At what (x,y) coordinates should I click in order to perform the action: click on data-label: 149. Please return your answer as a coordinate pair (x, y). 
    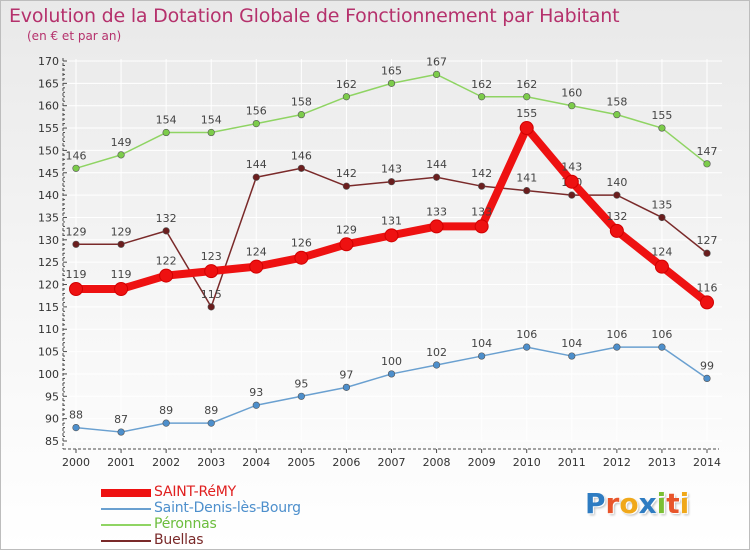
    Looking at the image, I should click on (121, 142).